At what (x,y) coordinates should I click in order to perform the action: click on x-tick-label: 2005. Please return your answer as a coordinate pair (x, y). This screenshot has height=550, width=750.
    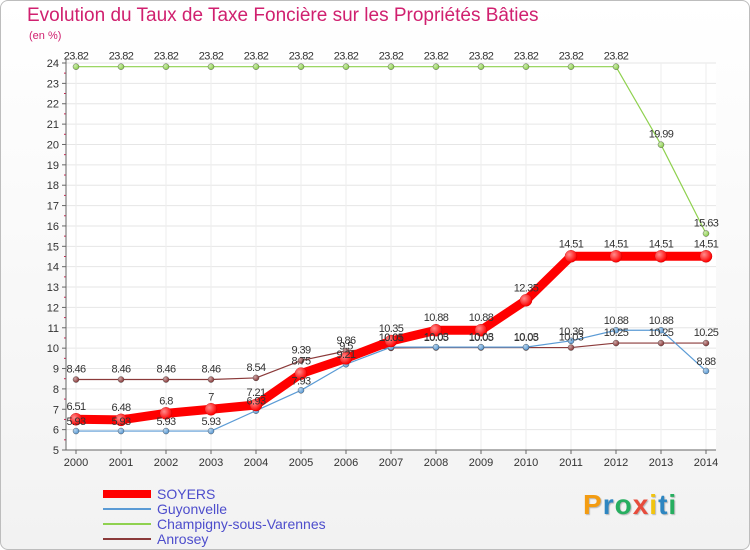
    Looking at the image, I should click on (301, 463).